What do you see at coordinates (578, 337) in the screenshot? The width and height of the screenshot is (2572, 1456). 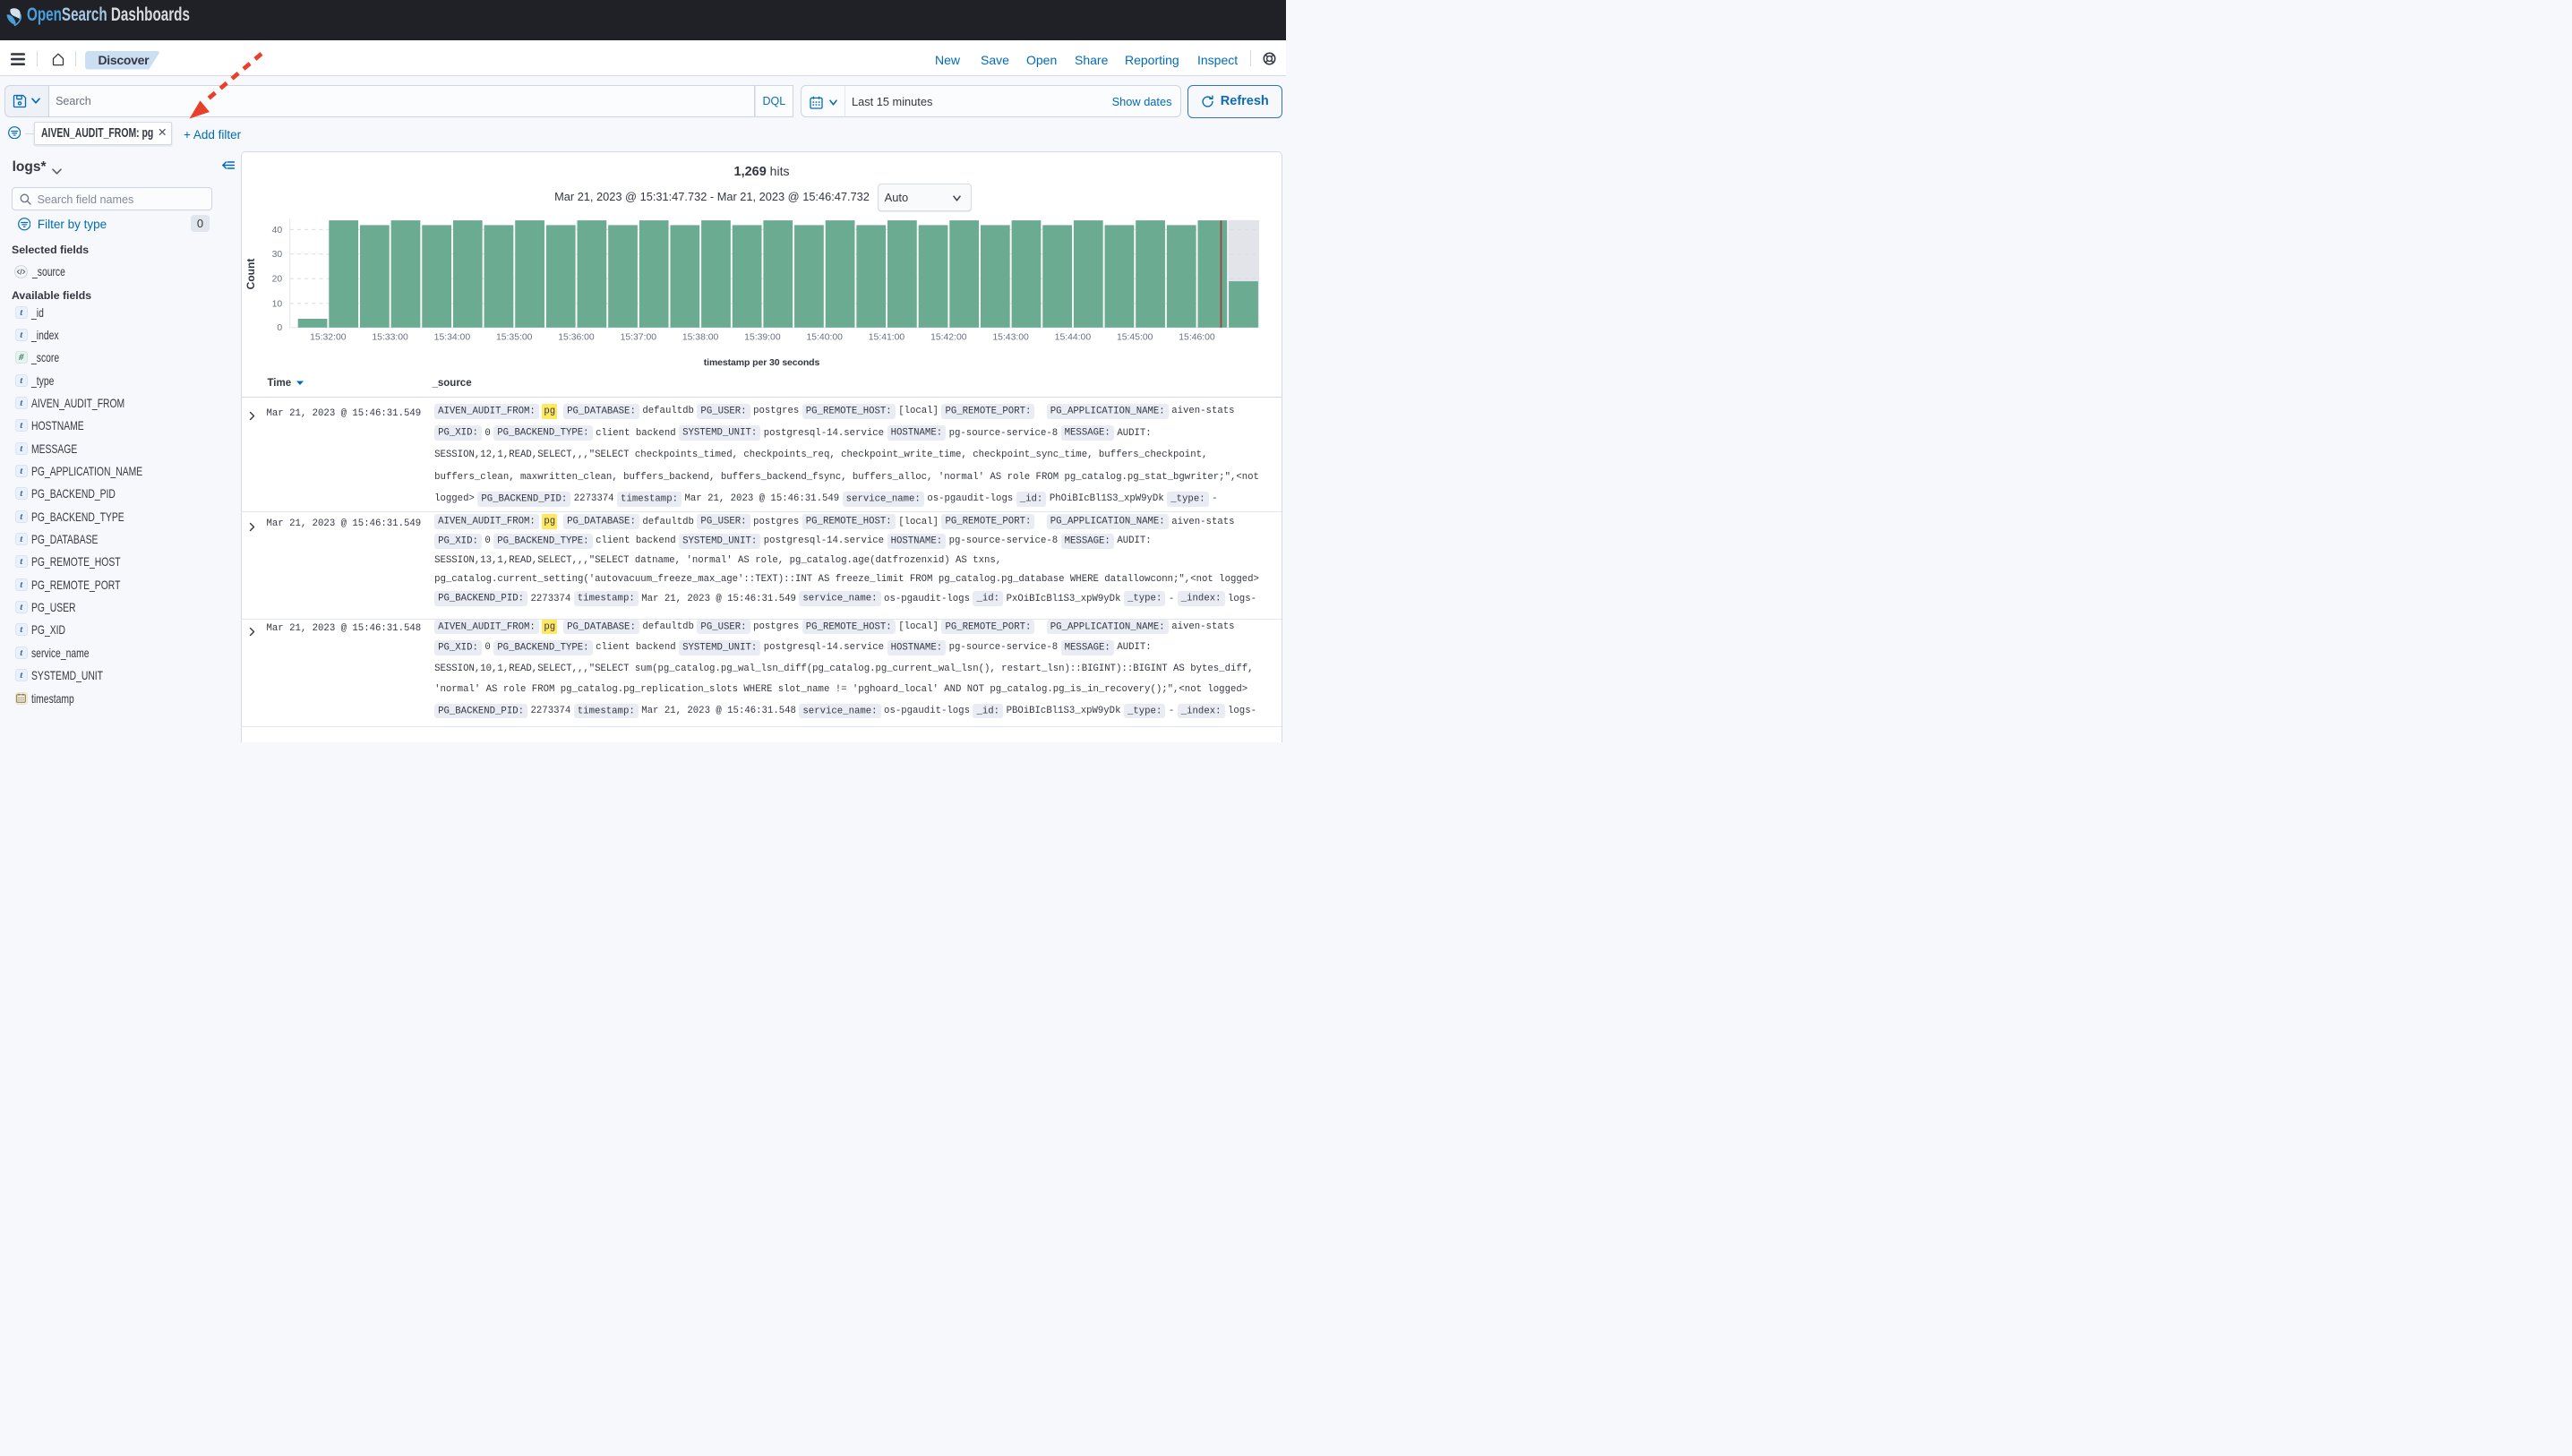 I see `svg-text: 15:36:00` at bounding box center [578, 337].